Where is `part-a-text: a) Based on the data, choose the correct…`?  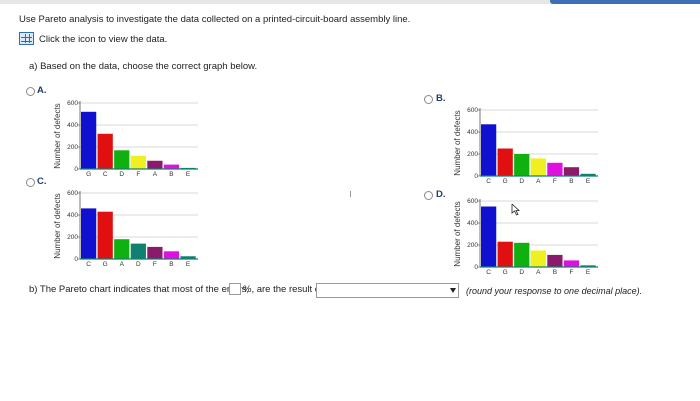 part-a-text: a) Based on the data, choose the correct… is located at coordinates (143, 66).